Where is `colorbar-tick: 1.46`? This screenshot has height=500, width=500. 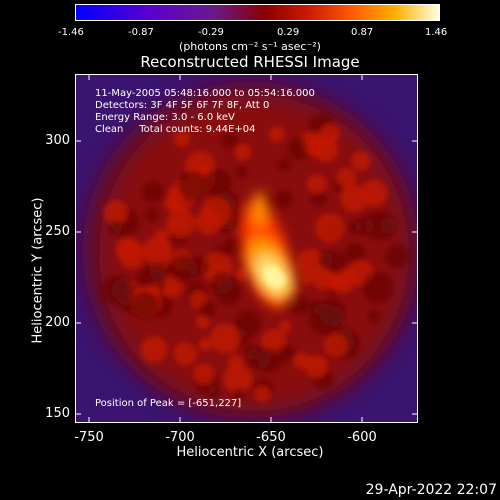 colorbar-tick: 1.46 is located at coordinates (436, 32).